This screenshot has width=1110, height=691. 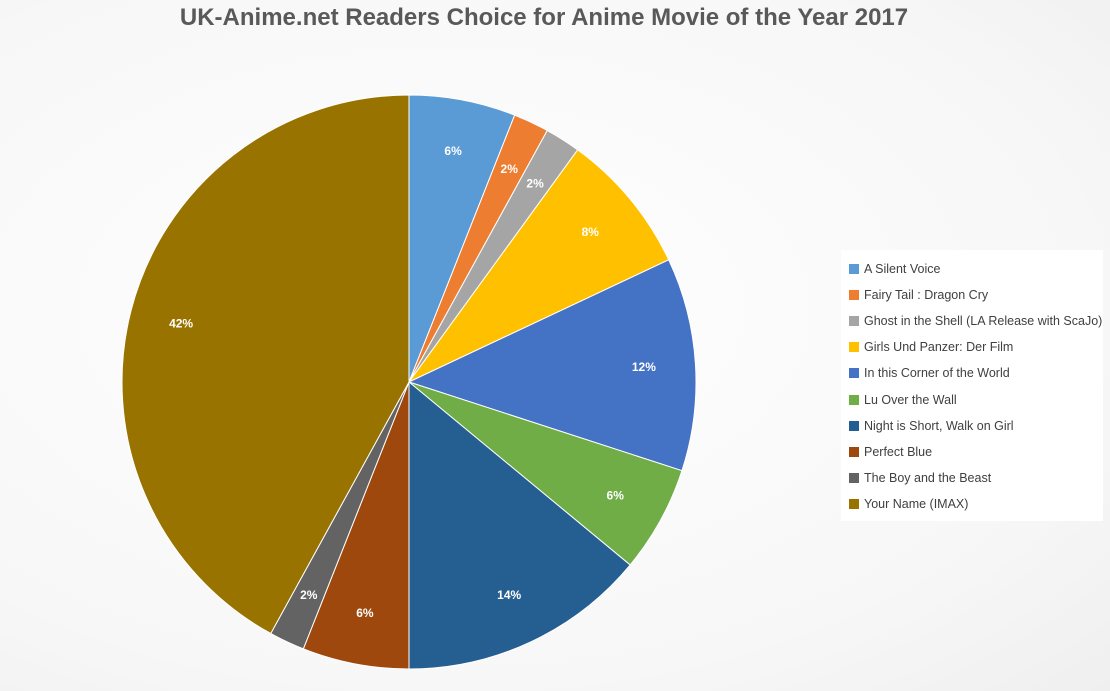 I want to click on legend-label: Lu Over the Wall, so click(x=910, y=399).